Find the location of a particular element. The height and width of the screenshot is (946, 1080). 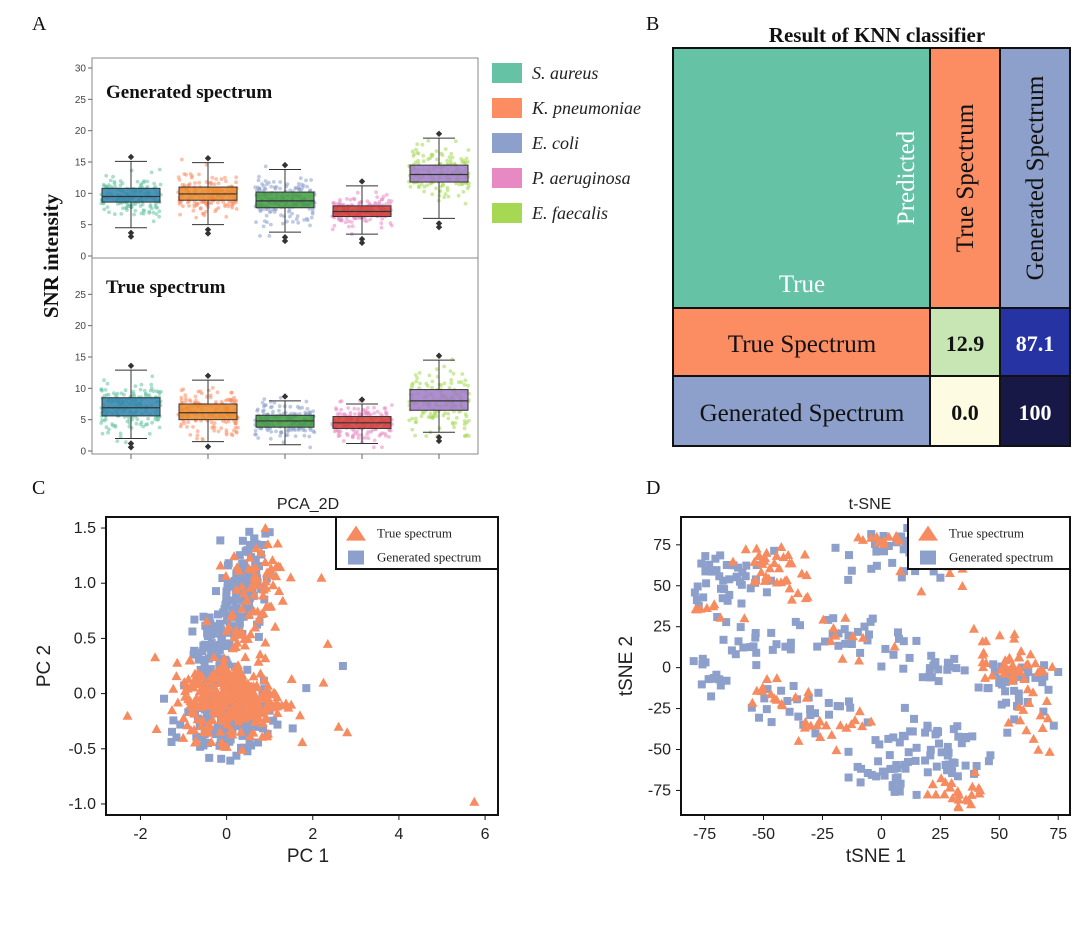

panel-a-outlier is located at coordinates (439, 133).